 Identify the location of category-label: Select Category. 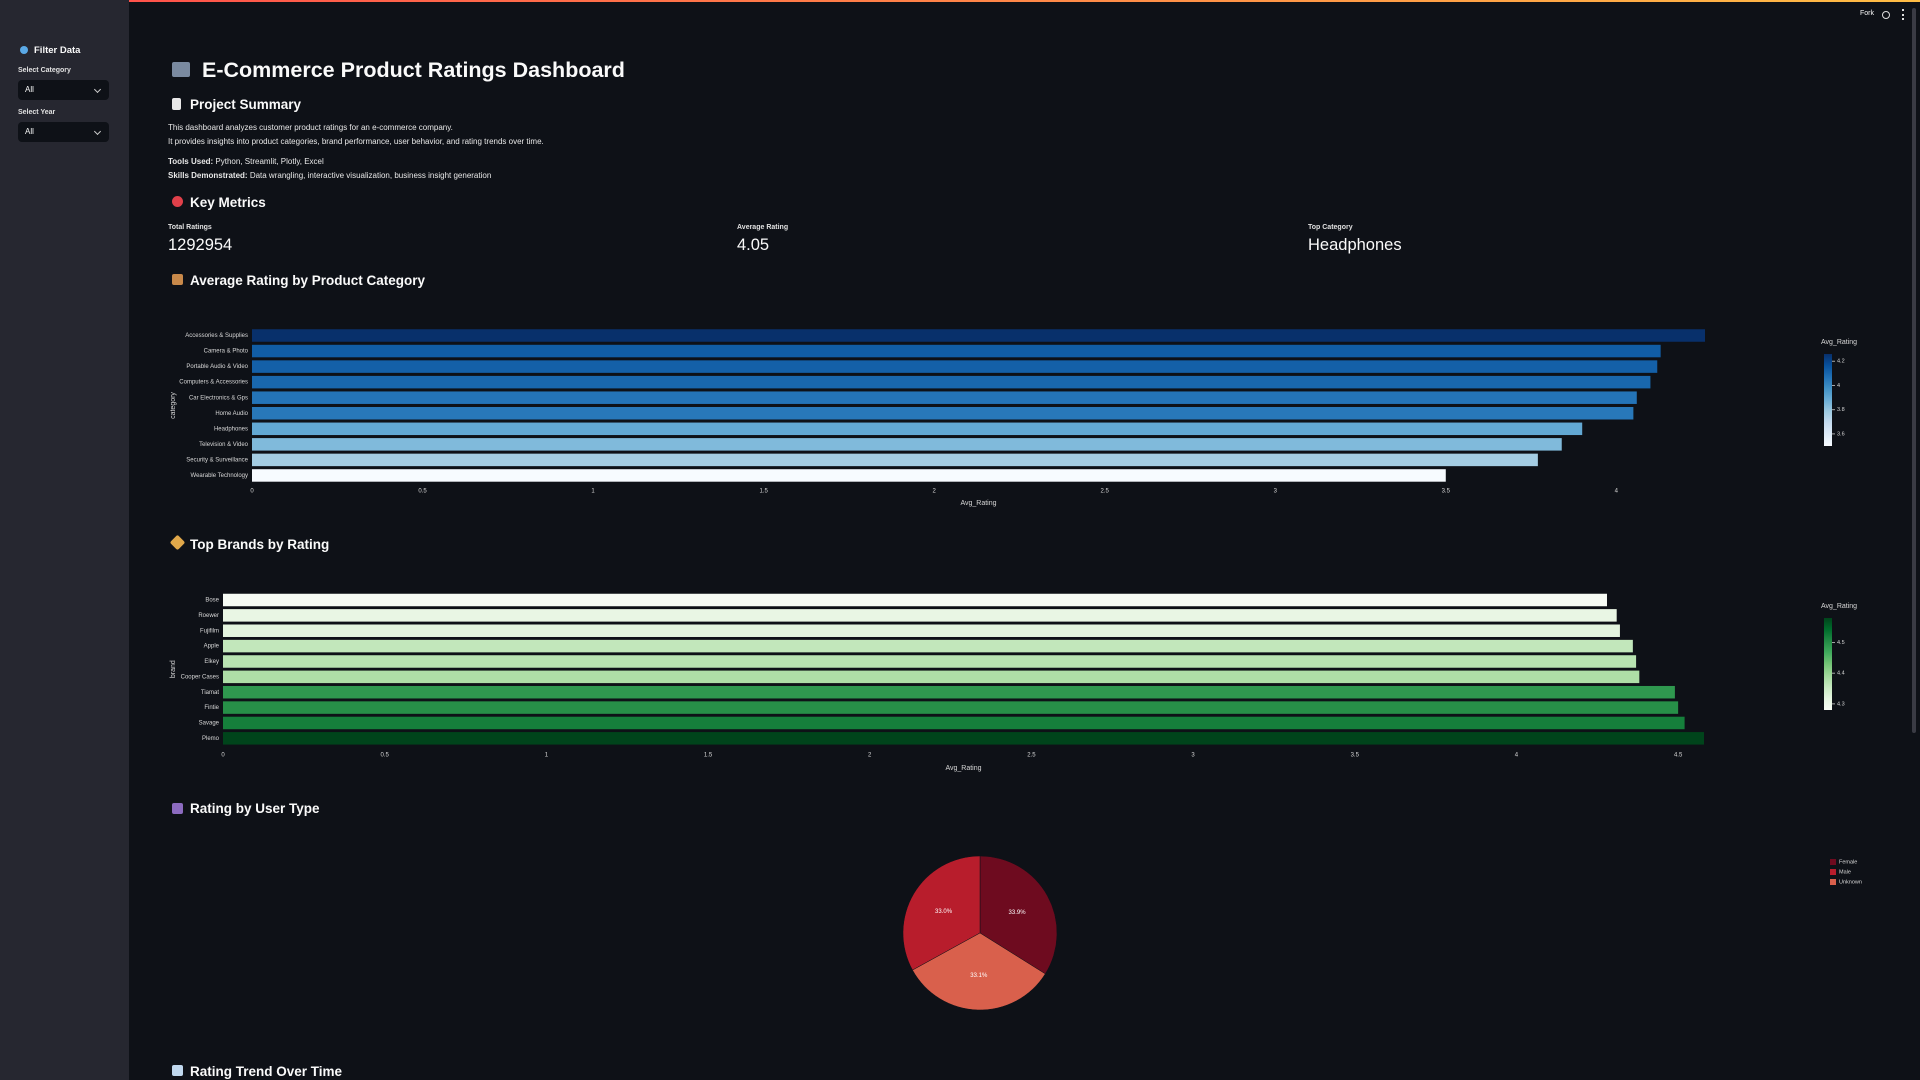
(44, 70).